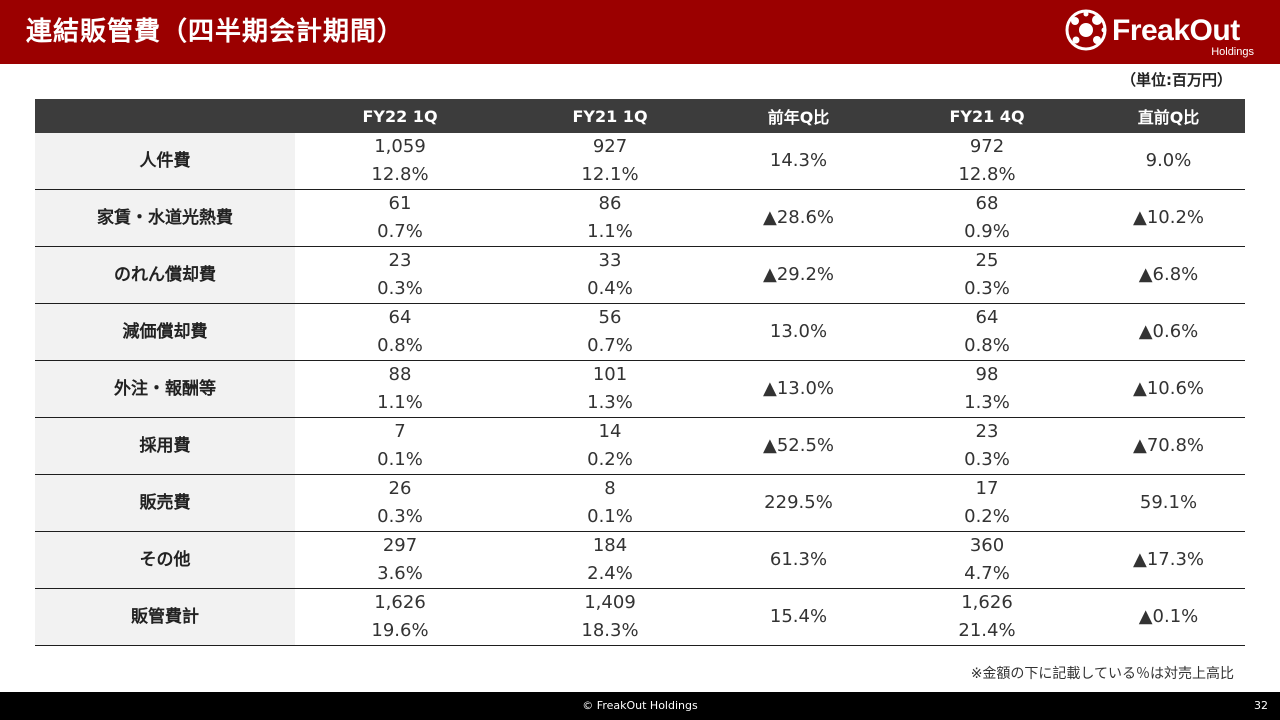 The image size is (1280, 720). Describe the element at coordinates (610, 288) in the screenshot. I see `sales-ratio-value: 0.4%` at that location.